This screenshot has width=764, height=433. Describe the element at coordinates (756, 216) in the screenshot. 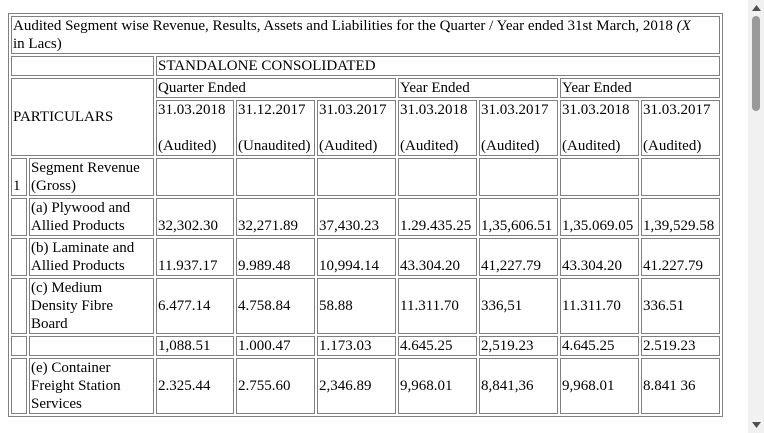

I see `vertical-scrollbar` at that location.